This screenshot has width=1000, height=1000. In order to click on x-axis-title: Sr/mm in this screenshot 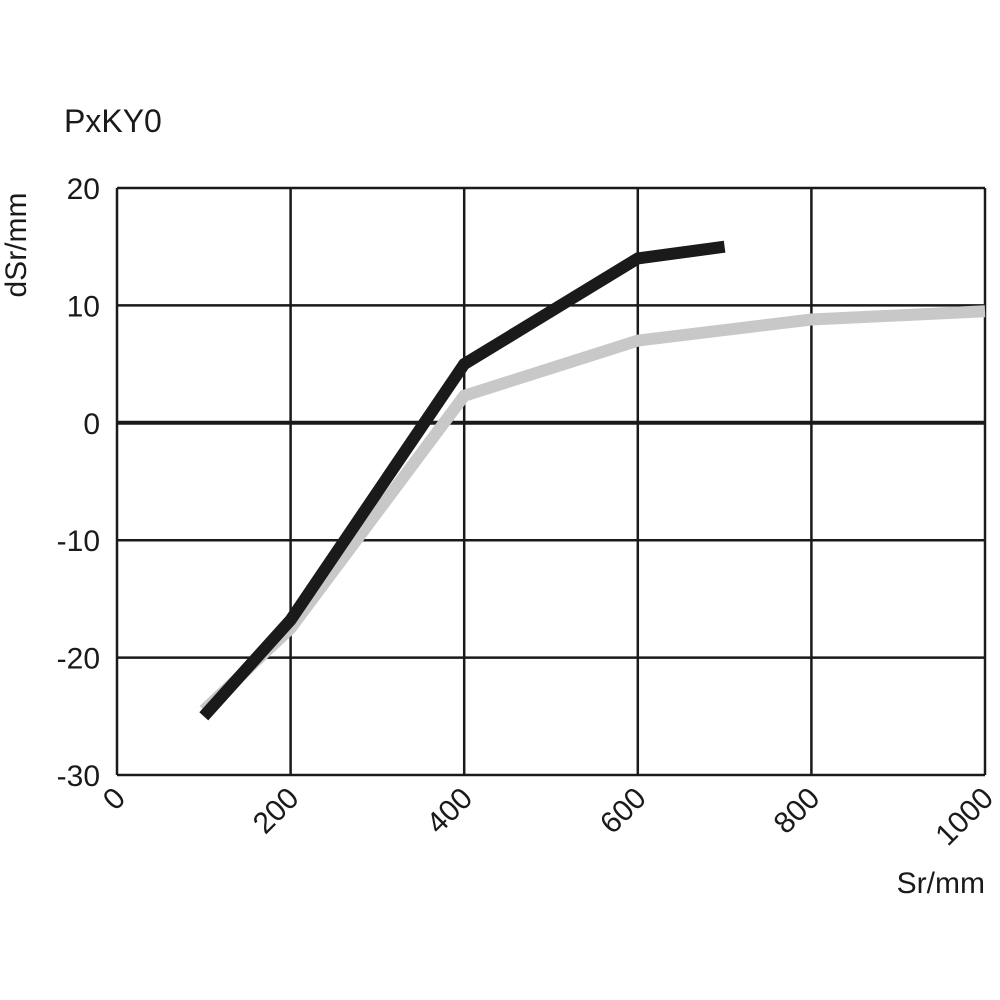, I will do `click(941, 883)`.